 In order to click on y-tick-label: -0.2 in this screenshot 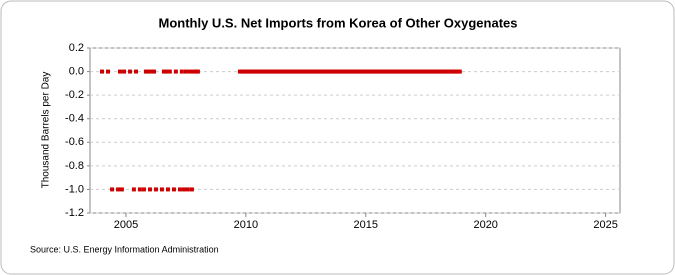, I will do `click(74, 95)`.